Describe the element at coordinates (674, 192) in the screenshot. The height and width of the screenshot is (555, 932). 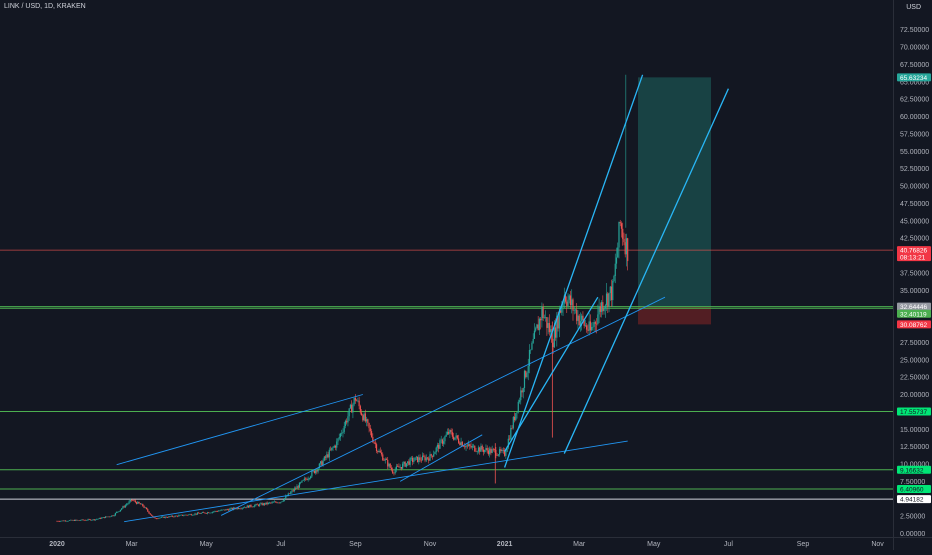
I see `profit-zone` at that location.